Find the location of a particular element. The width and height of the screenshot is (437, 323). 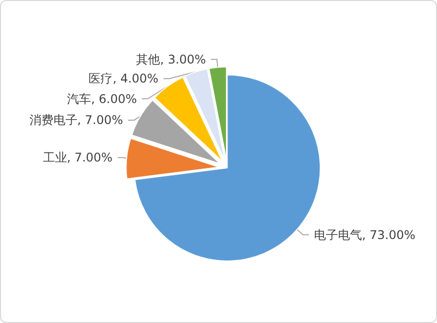

slice-label: 消费电子, 7.00% is located at coordinates (76, 120).